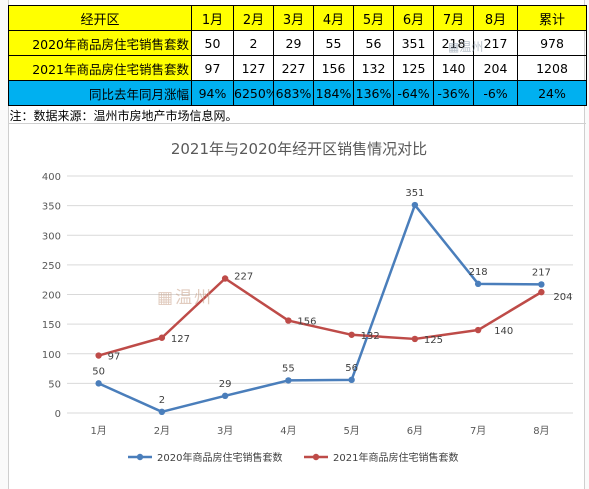  What do you see at coordinates (413, 93) in the screenshot?
I see `table-cell: -64%` at bounding box center [413, 93].